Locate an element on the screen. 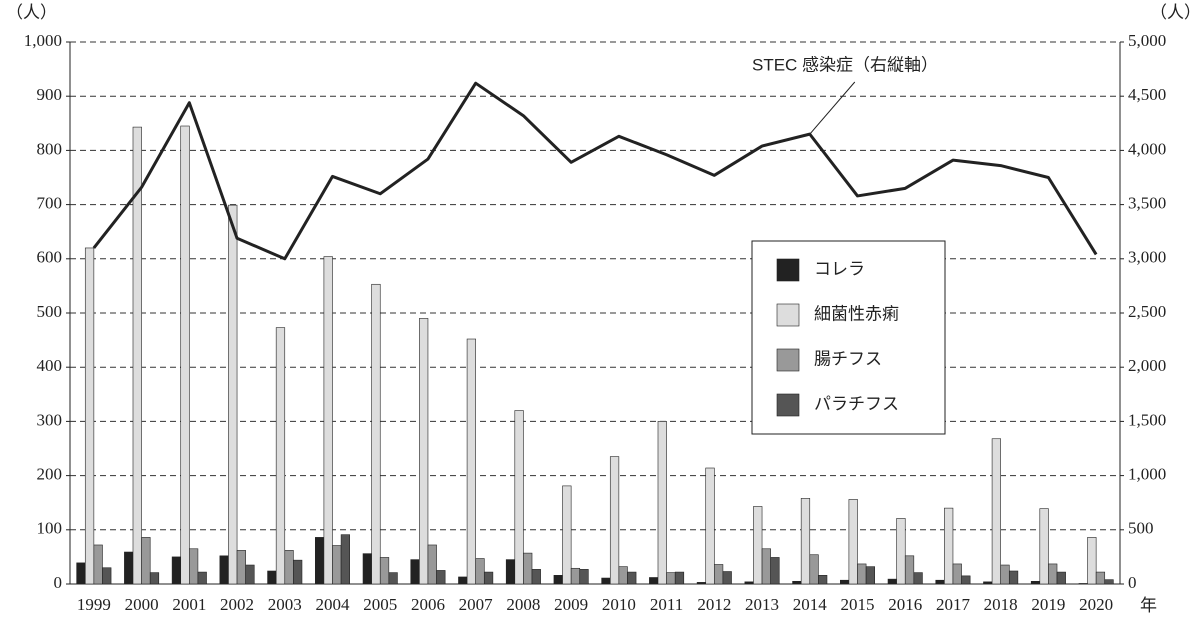  x-tick-label: 2015 is located at coordinates (858, 604).